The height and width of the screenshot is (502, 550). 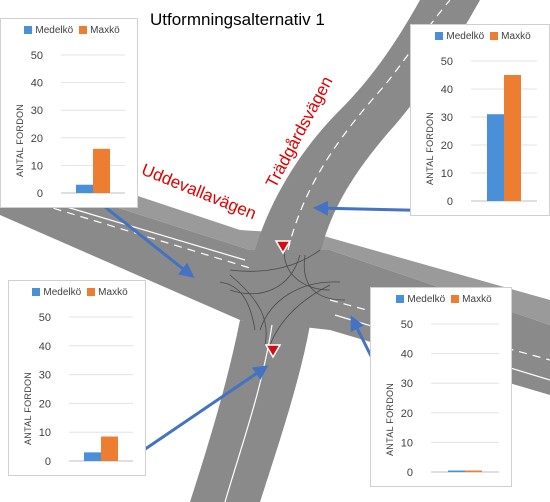 I want to click on chart-panel-top-left: 0 10 20 30 40 50 Medelkö Maxkö ANTAL FORDON, so click(x=69, y=113).